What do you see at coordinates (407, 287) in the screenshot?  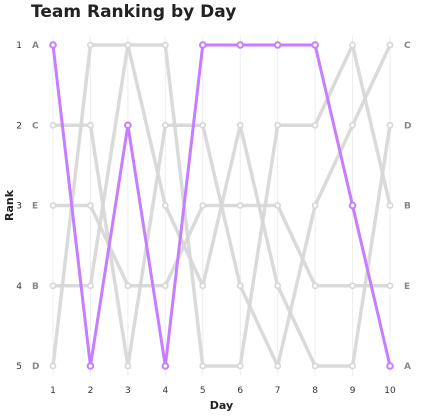 I see `end-label-E: E` at bounding box center [407, 287].